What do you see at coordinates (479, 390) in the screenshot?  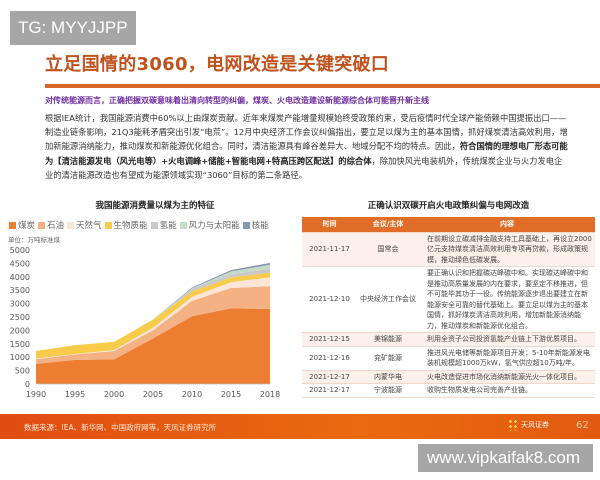 I see `cell-content: 收购生物质发电公司完善产业链。` at bounding box center [479, 390].